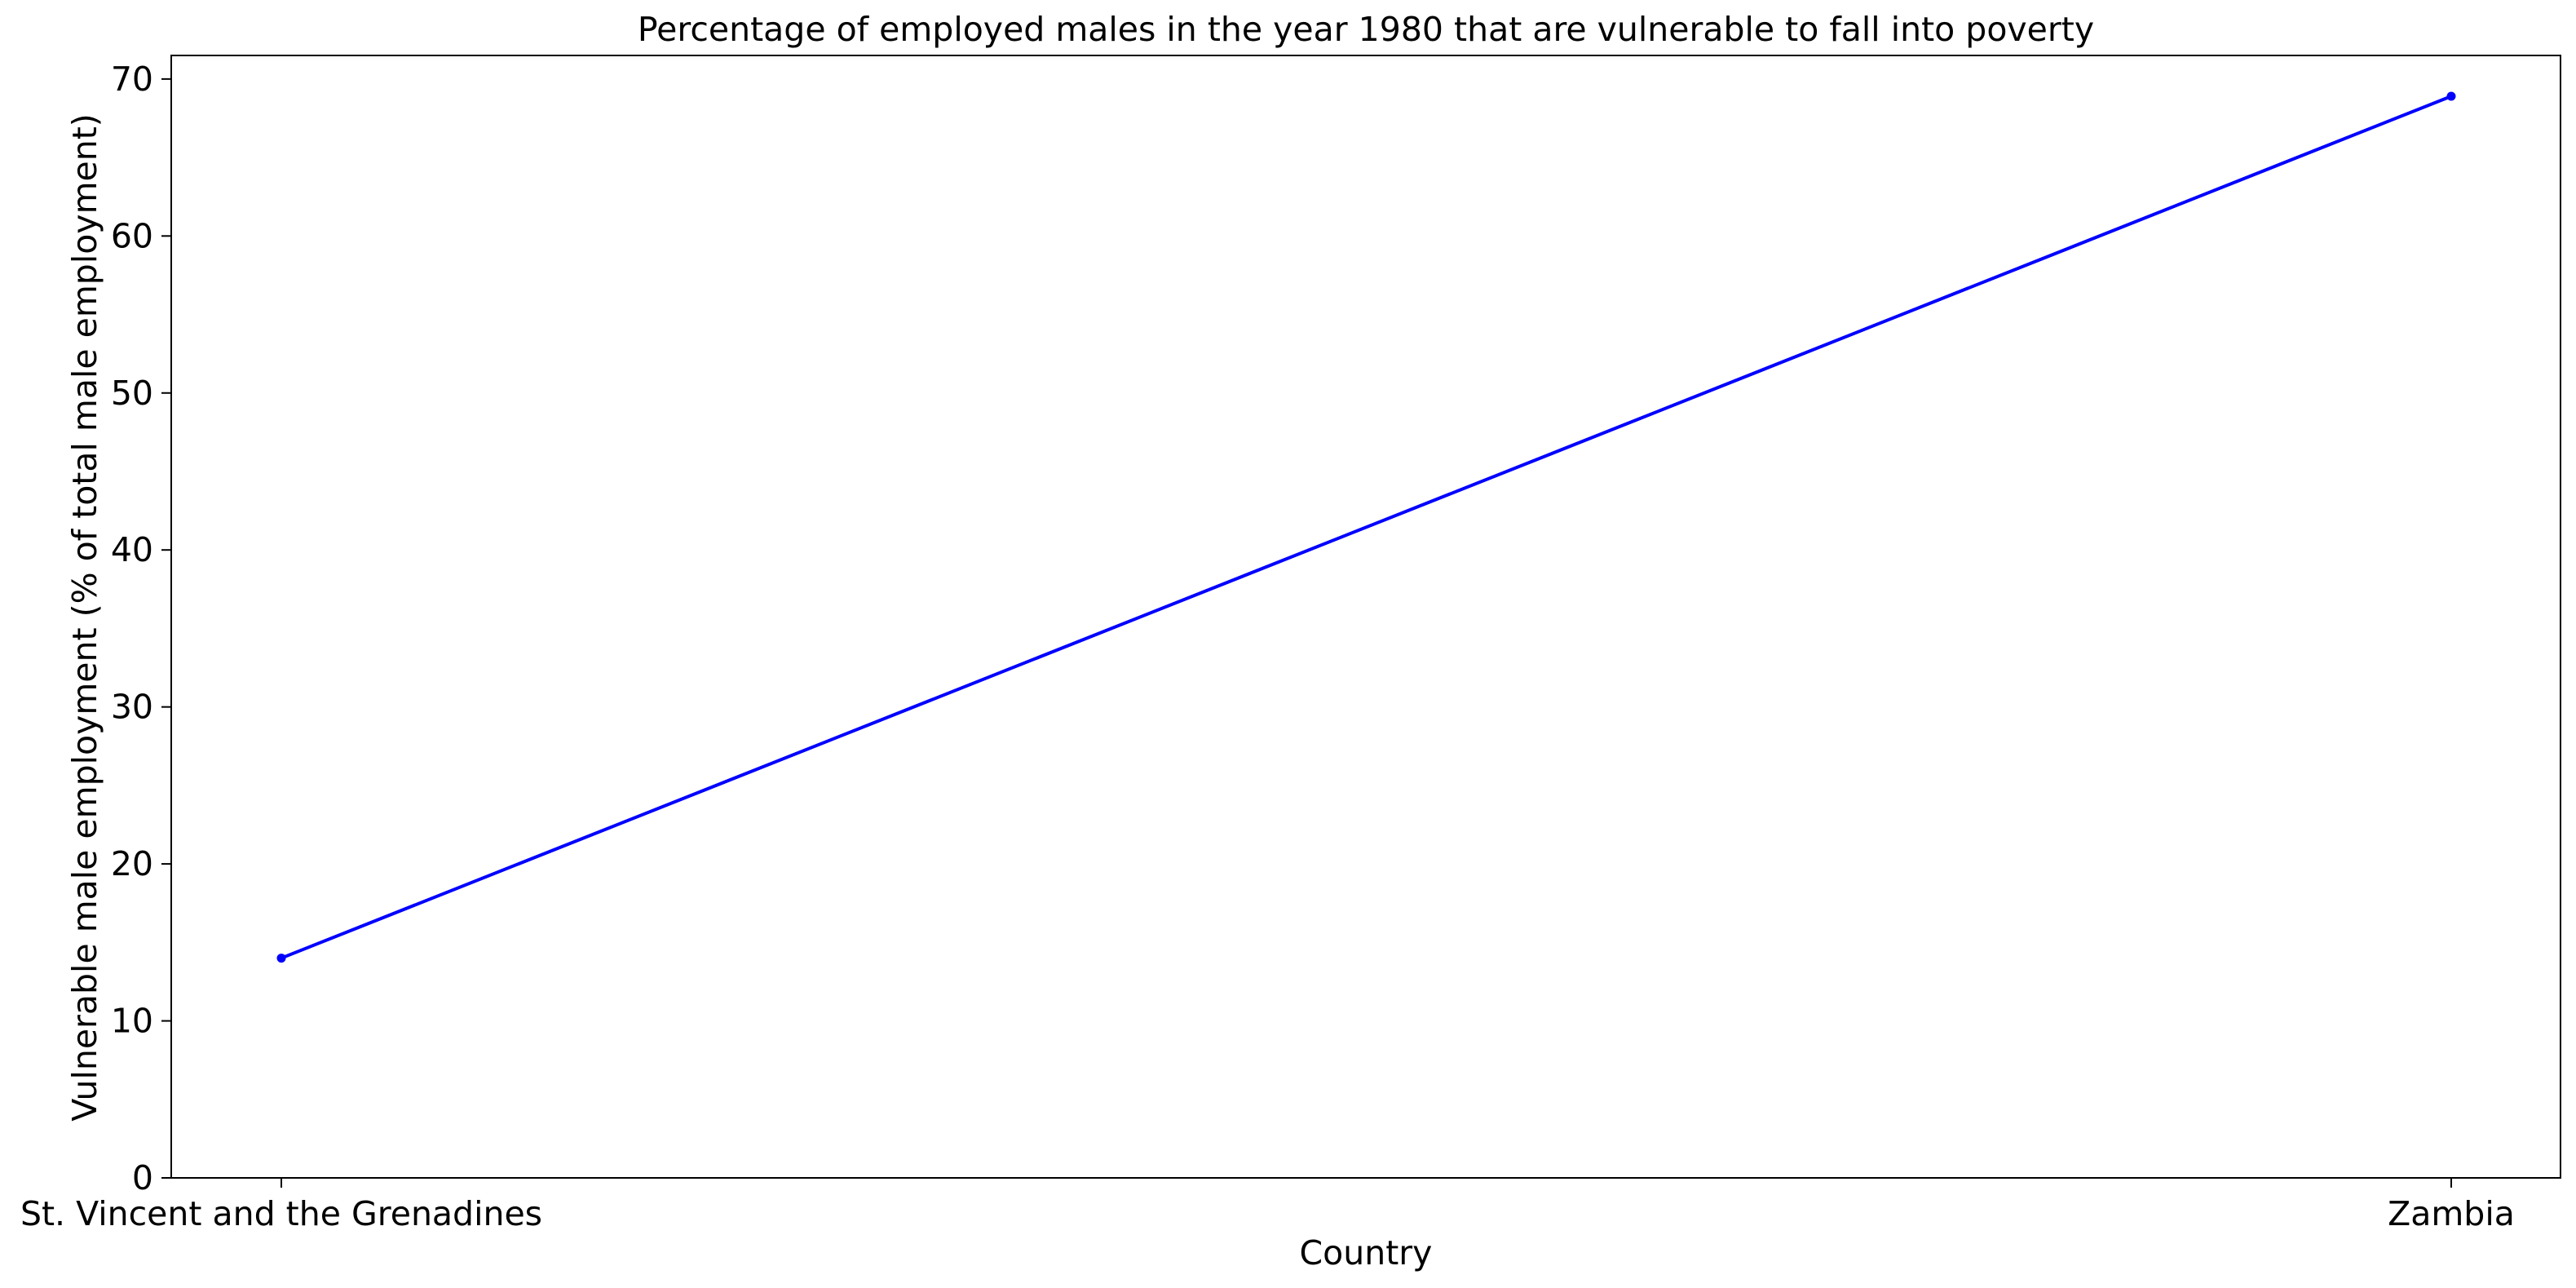 Image resolution: width=2576 pixels, height=1288 pixels. I want to click on x-tick-label: Zambia, so click(2451, 1213).